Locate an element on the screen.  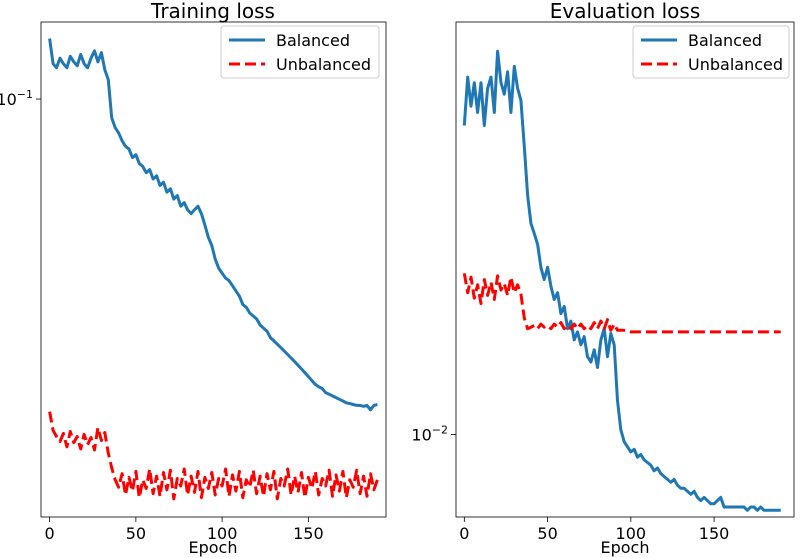
chart-title: Training loss is located at coordinates (212, 11).